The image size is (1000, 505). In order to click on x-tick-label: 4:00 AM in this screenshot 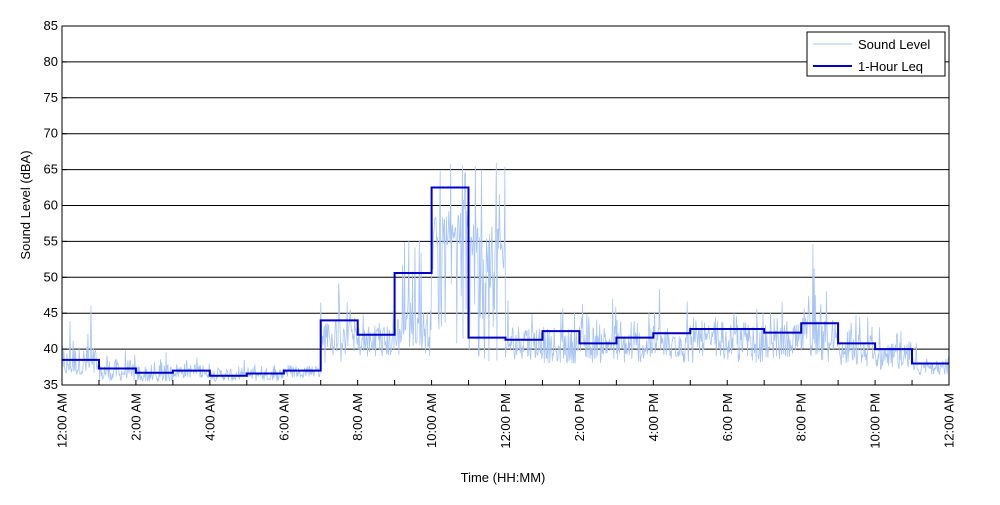, I will do `click(209, 417)`.